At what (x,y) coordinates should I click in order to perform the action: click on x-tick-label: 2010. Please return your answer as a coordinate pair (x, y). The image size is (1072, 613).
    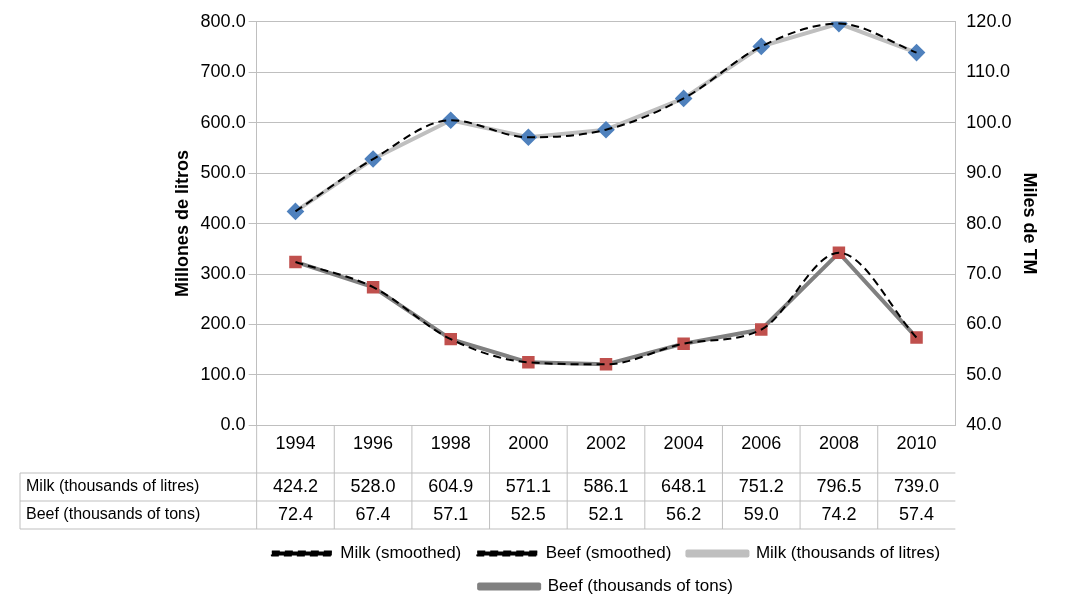
    Looking at the image, I should click on (916, 443).